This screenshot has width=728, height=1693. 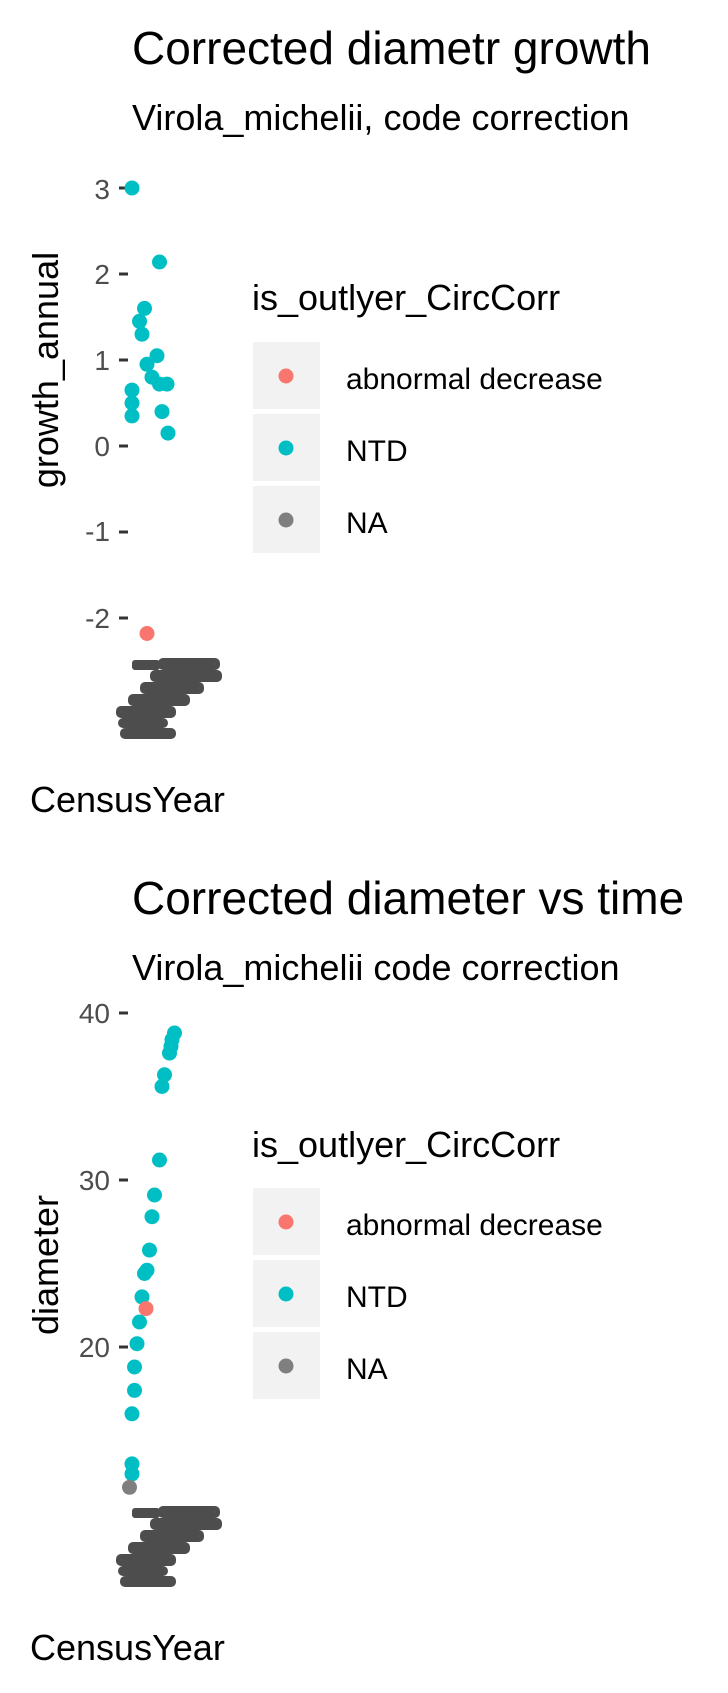 I want to click on y-axis-title: diameter, so click(x=45, y=1265).